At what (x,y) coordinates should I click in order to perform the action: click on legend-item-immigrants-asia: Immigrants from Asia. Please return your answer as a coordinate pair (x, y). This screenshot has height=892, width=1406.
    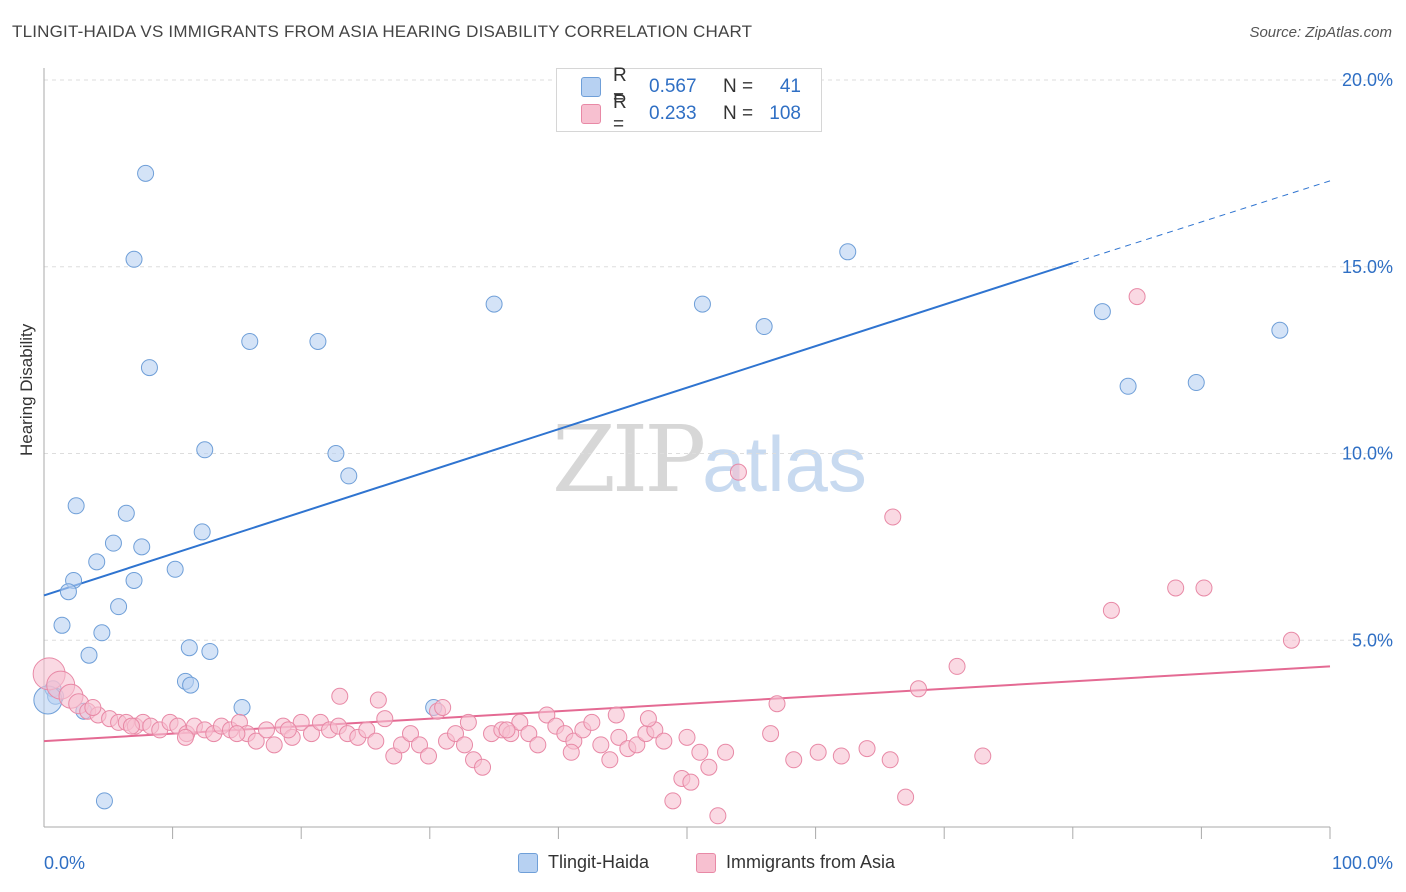
    Looking at the image, I should click on (795, 862).